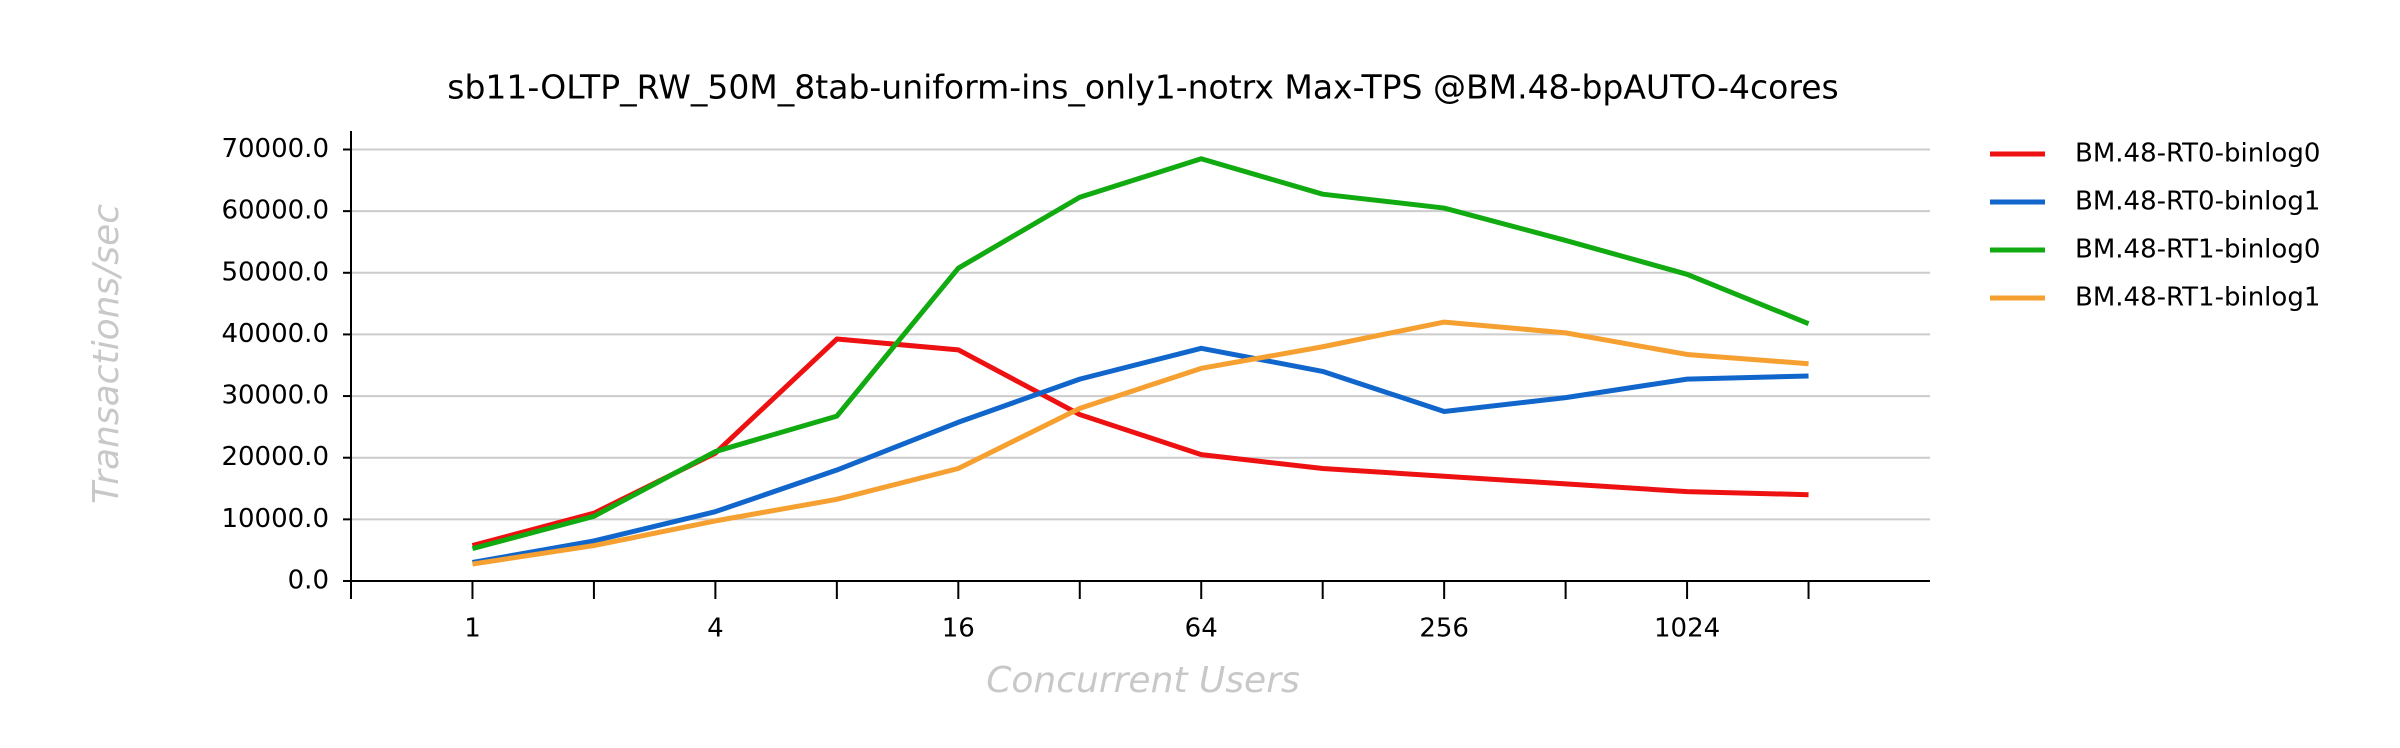 This screenshot has width=2400, height=748. Describe the element at coordinates (275, 519) in the screenshot. I see `y-tick-label: 10000.0` at that location.